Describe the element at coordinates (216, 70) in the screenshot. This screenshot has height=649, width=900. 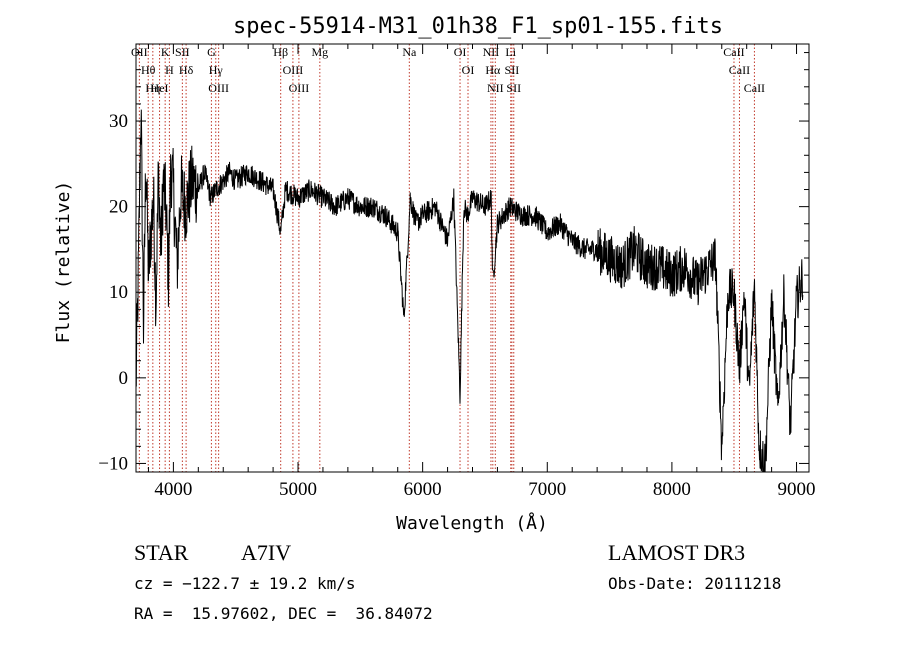
I see `line-marker-label-9: Hγ` at that location.